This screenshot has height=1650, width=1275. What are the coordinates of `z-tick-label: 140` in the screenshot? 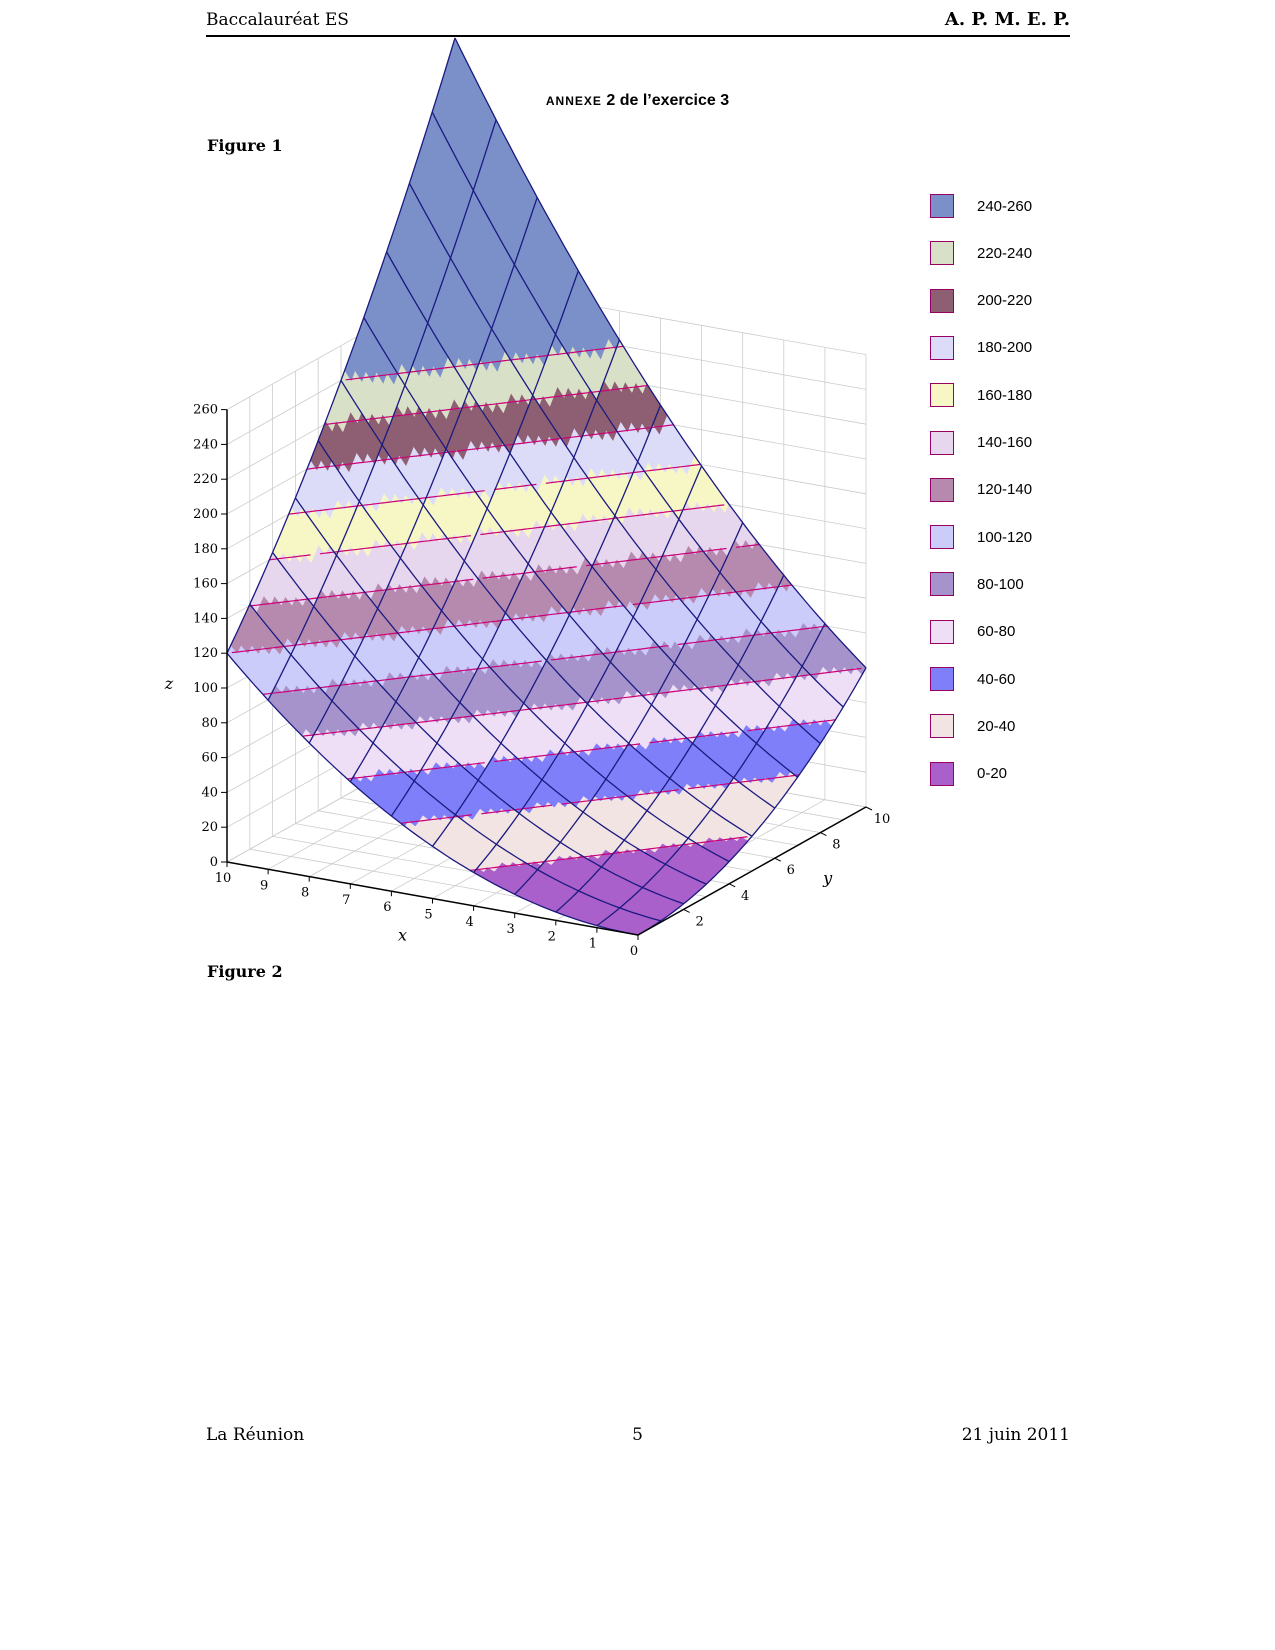 It's located at (205, 618).